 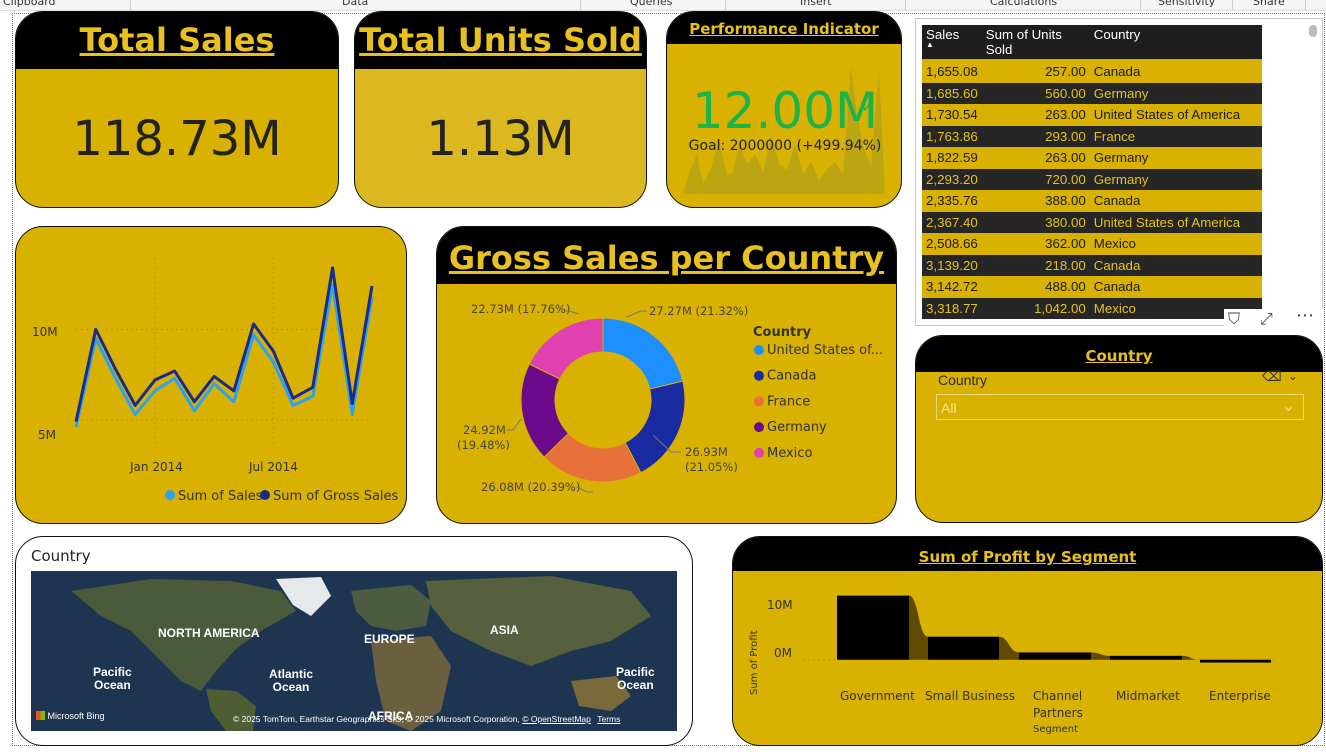 What do you see at coordinates (220, 496) in the screenshot?
I see `legend-sum-of-sales: Sum of Sales` at bounding box center [220, 496].